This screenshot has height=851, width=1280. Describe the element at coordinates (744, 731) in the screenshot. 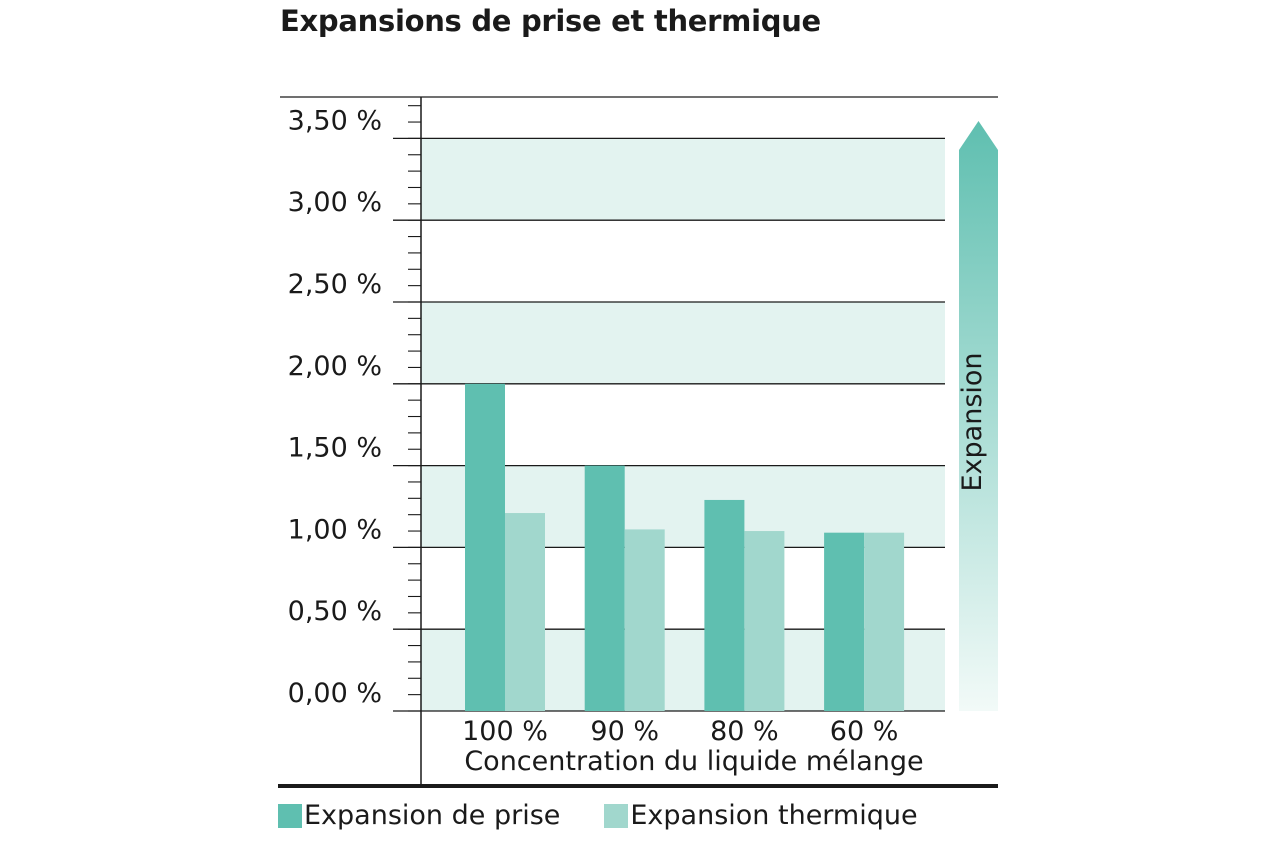

I see `x-tick-label: 80 %` at that location.